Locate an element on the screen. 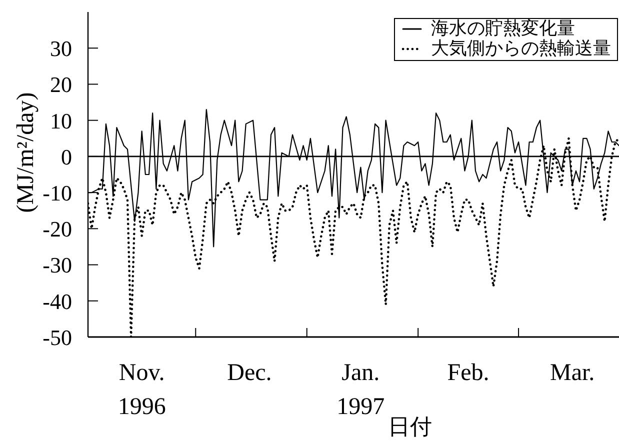  y-tick-label: 0 is located at coordinates (66, 157).